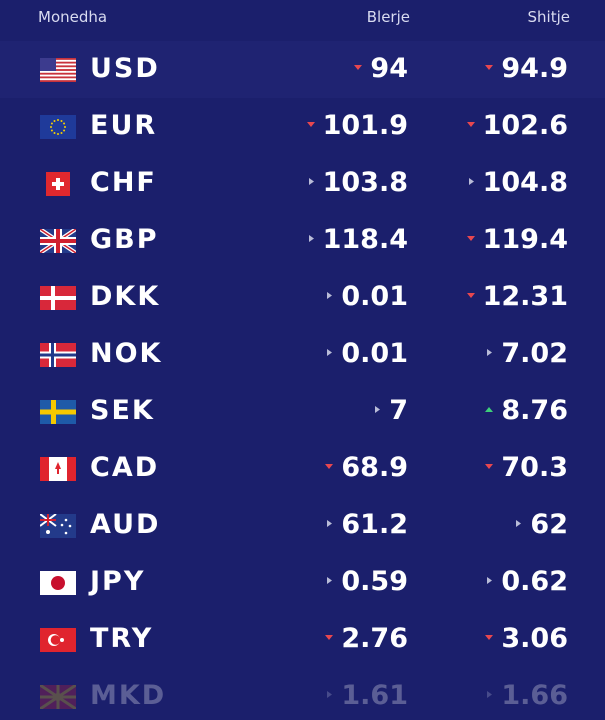 This screenshot has width=605, height=720. What do you see at coordinates (302, 297) in the screenshot?
I see `rate-row: DKK 0.01 12.31` at bounding box center [302, 297].